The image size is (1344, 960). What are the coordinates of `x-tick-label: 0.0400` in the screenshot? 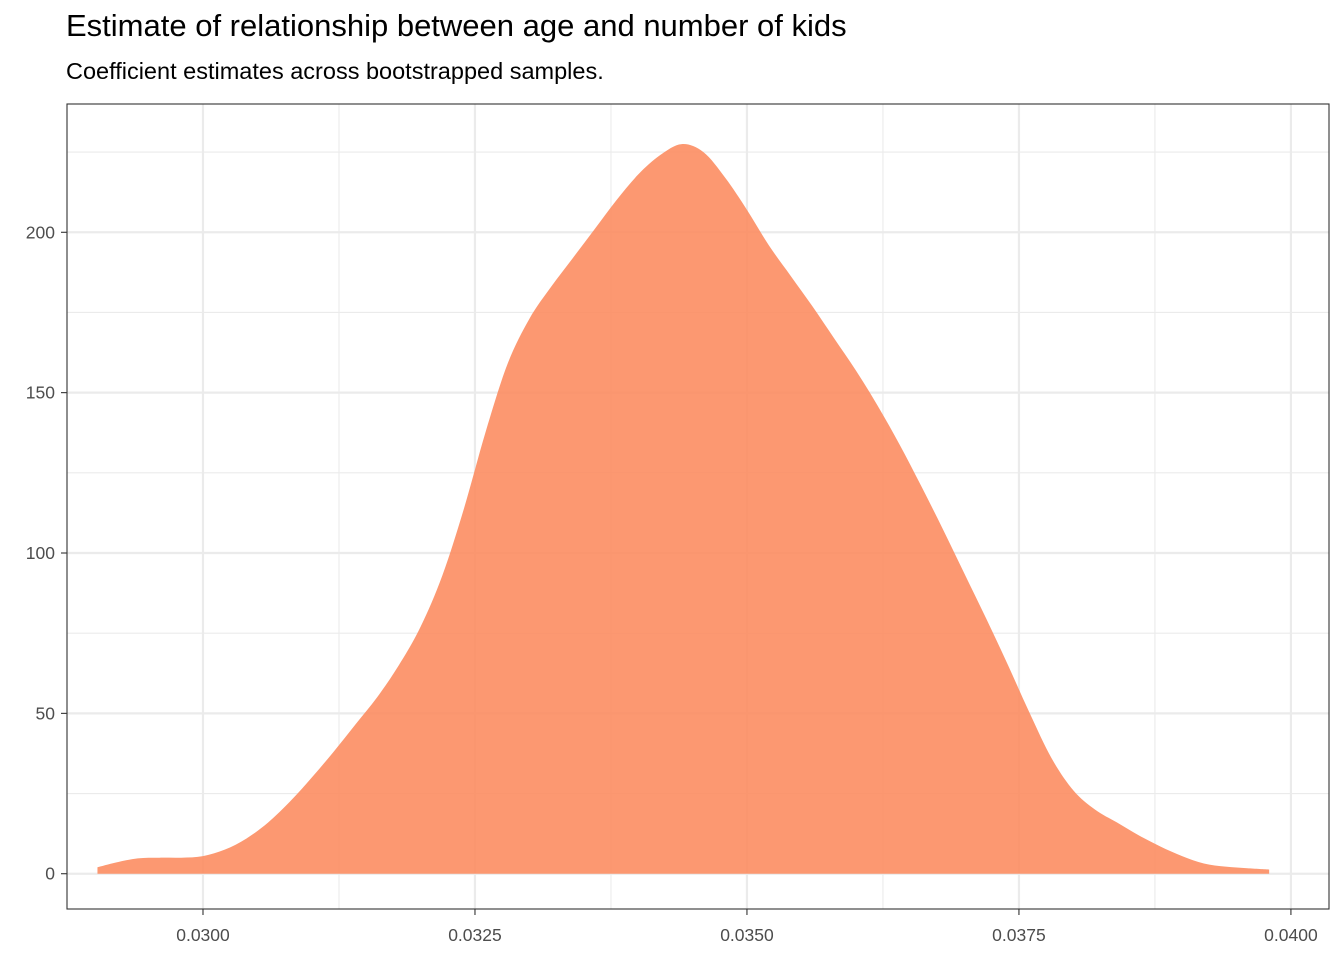 It's located at (1291, 935).